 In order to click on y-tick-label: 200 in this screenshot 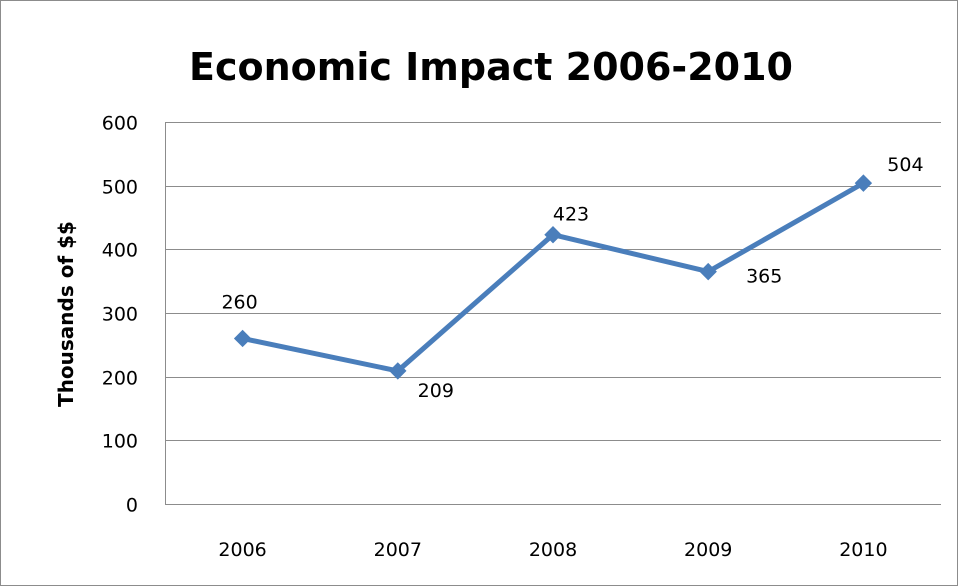, I will do `click(120, 379)`.